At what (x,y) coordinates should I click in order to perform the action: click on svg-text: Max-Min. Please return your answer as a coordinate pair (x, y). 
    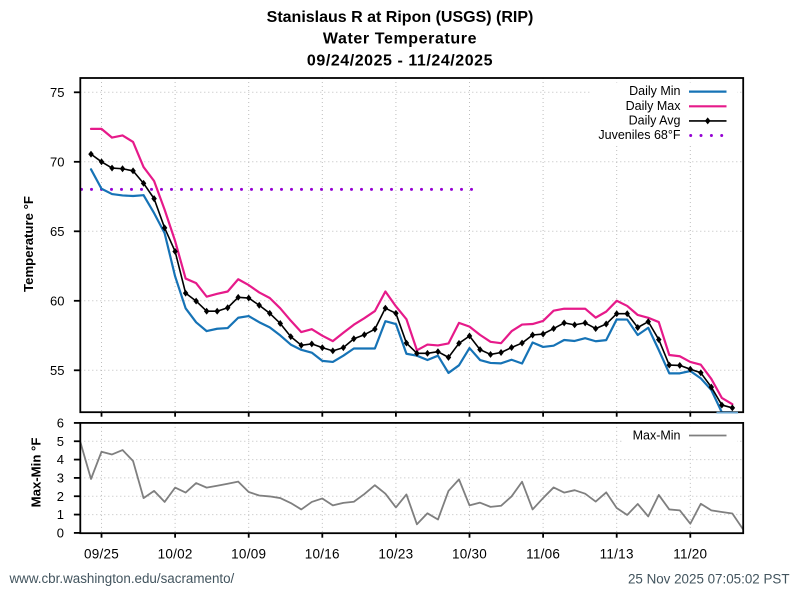
    Looking at the image, I should click on (657, 435).